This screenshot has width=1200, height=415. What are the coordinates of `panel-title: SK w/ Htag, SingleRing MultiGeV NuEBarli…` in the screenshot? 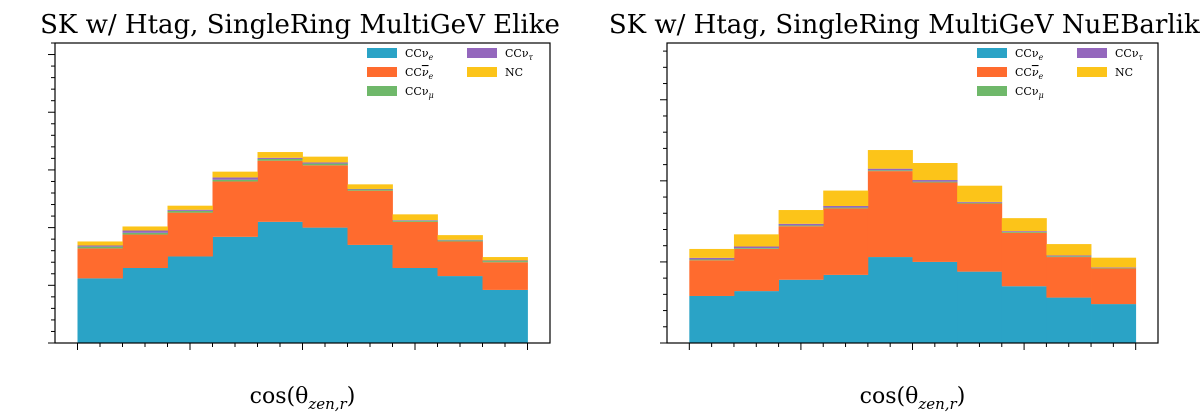 It's located at (904, 25).